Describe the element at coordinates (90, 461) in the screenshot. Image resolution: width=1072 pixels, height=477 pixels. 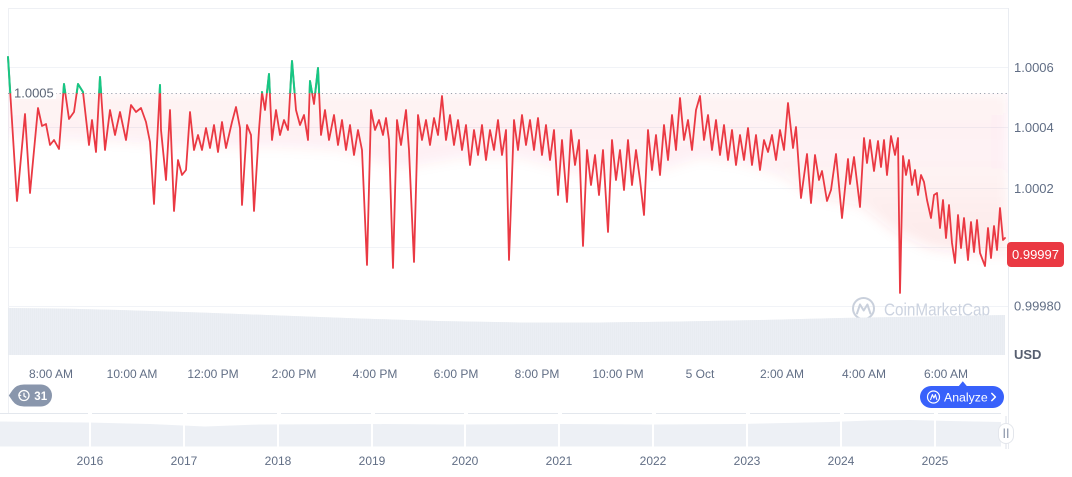
I see `svg-text: 2016` at that location.